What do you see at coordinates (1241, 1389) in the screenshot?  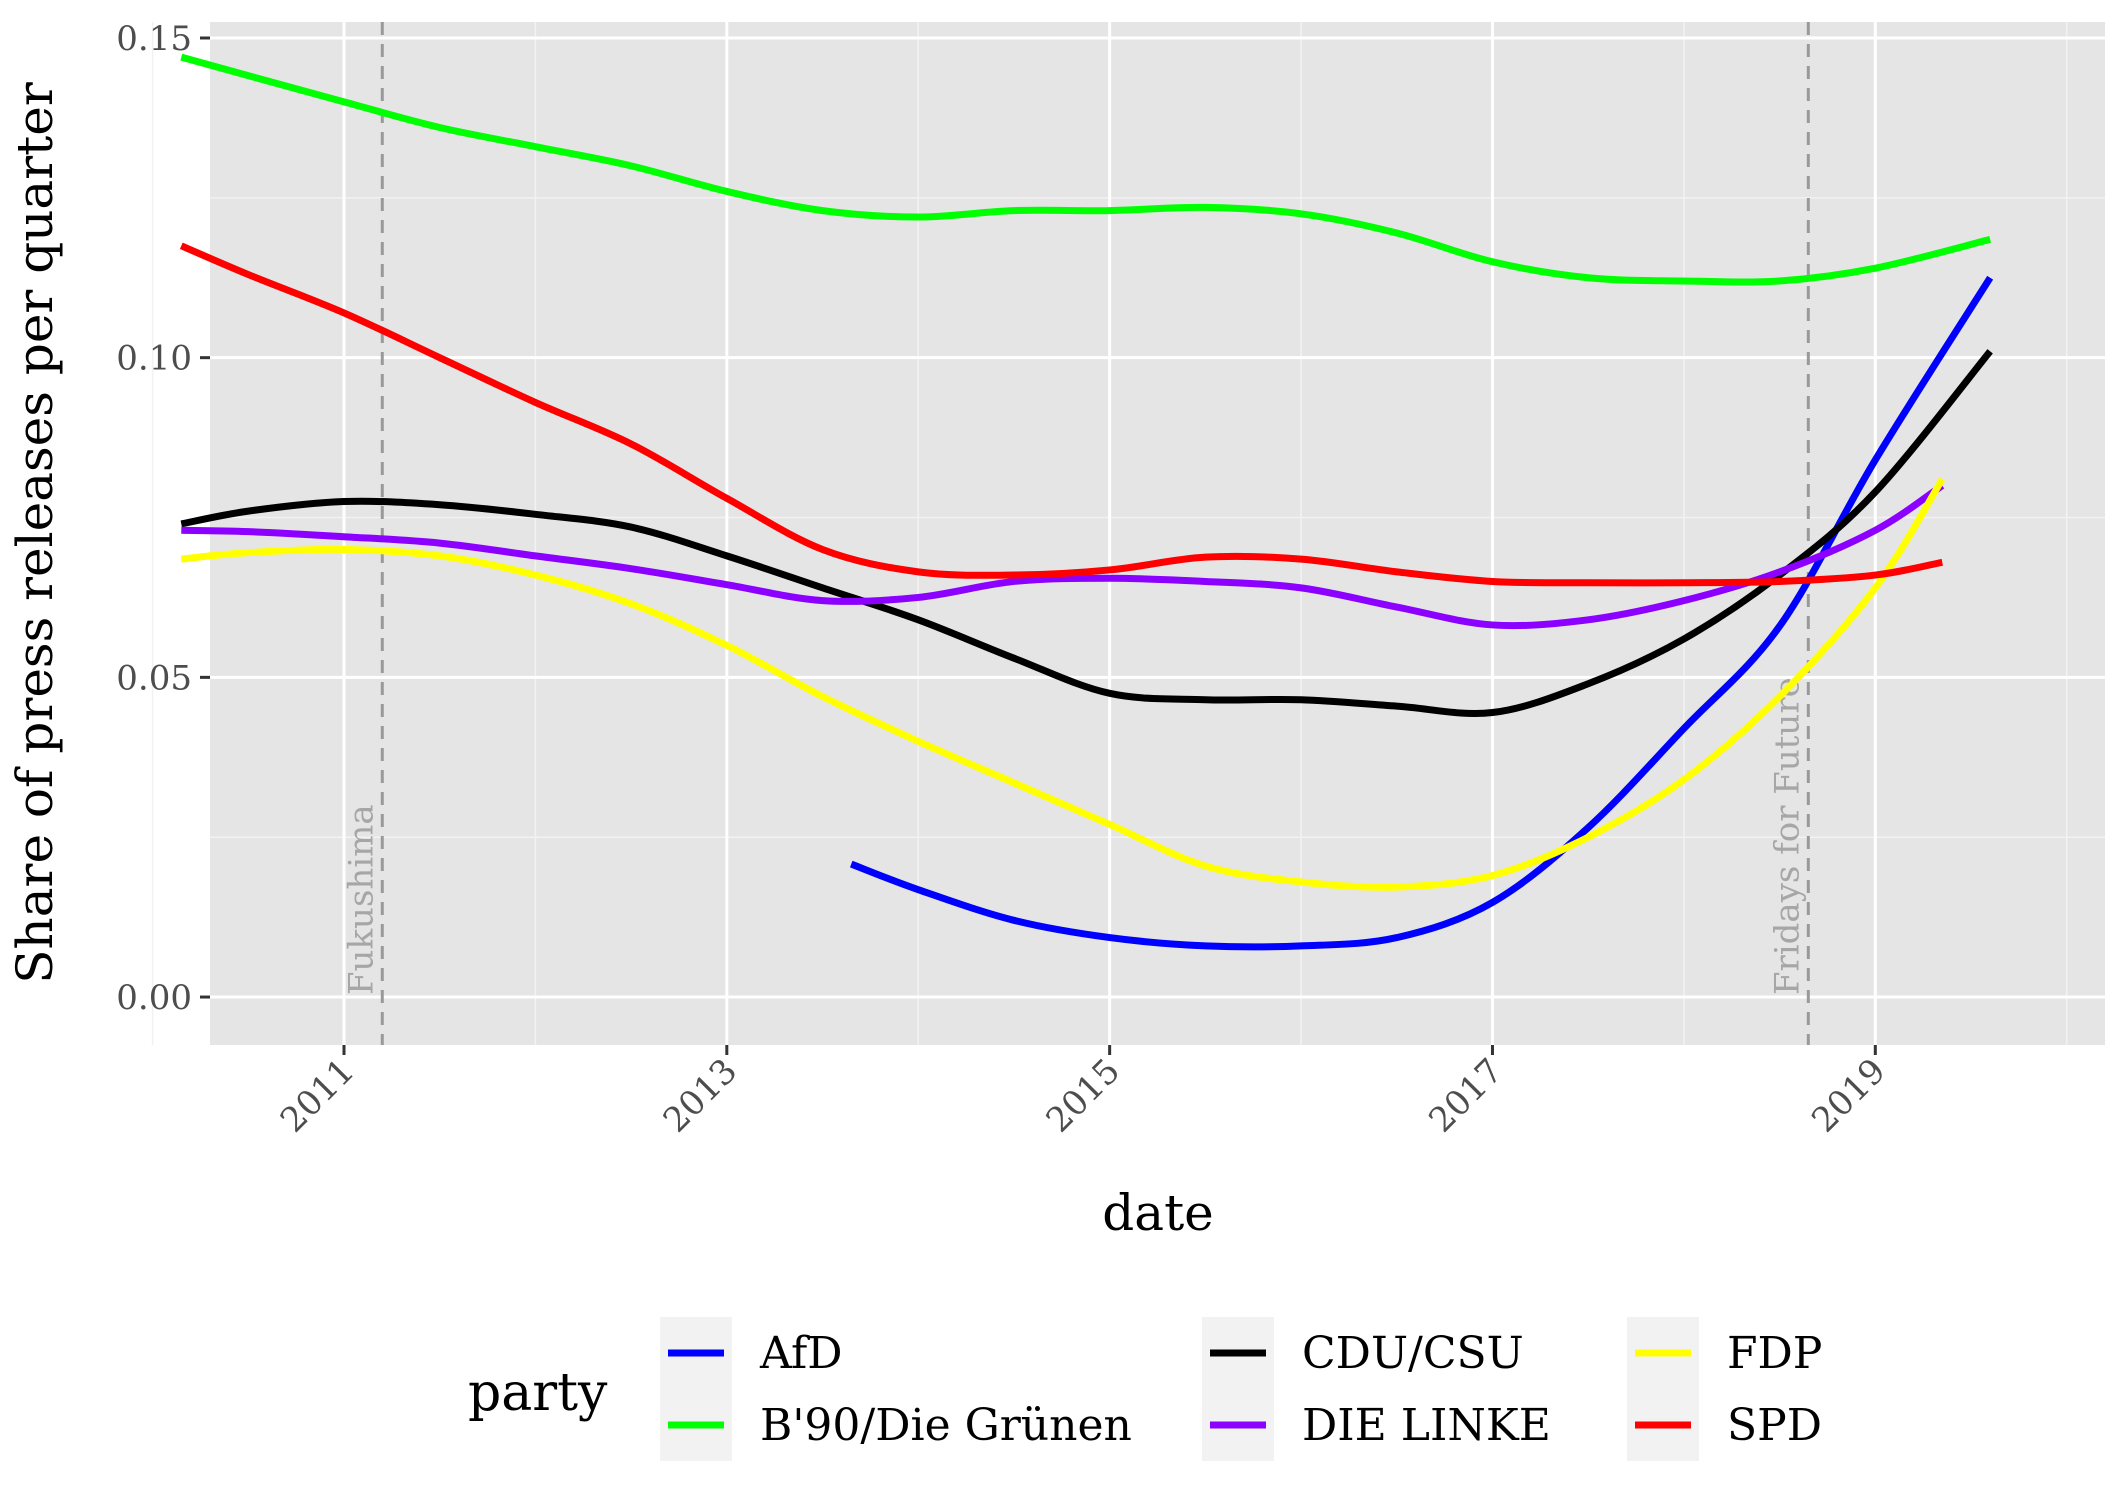 I see `legend: AfD B'90/Die Grünen CDU/CSU DIE LINKE FDP SPD` at bounding box center [1241, 1389].